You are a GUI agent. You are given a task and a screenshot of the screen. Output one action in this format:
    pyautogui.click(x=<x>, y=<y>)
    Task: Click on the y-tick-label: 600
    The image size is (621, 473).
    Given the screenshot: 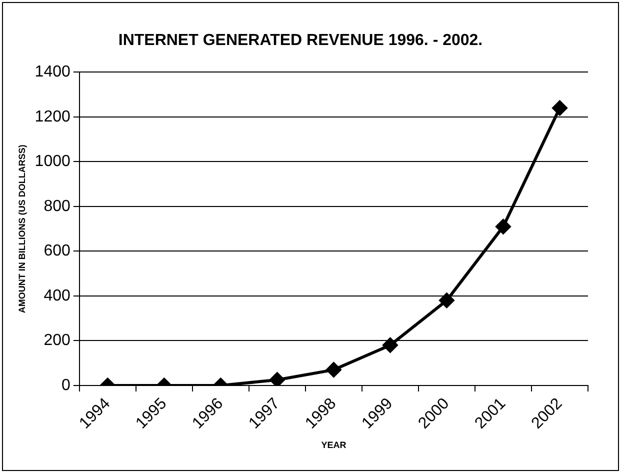 What is the action you would take?
    pyautogui.click(x=57, y=251)
    